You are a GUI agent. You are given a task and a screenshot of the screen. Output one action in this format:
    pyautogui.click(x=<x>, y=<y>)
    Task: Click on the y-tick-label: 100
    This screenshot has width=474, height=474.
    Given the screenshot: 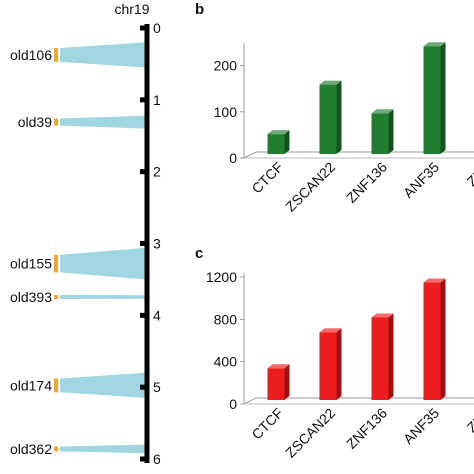 What is the action you would take?
    pyautogui.click(x=226, y=112)
    